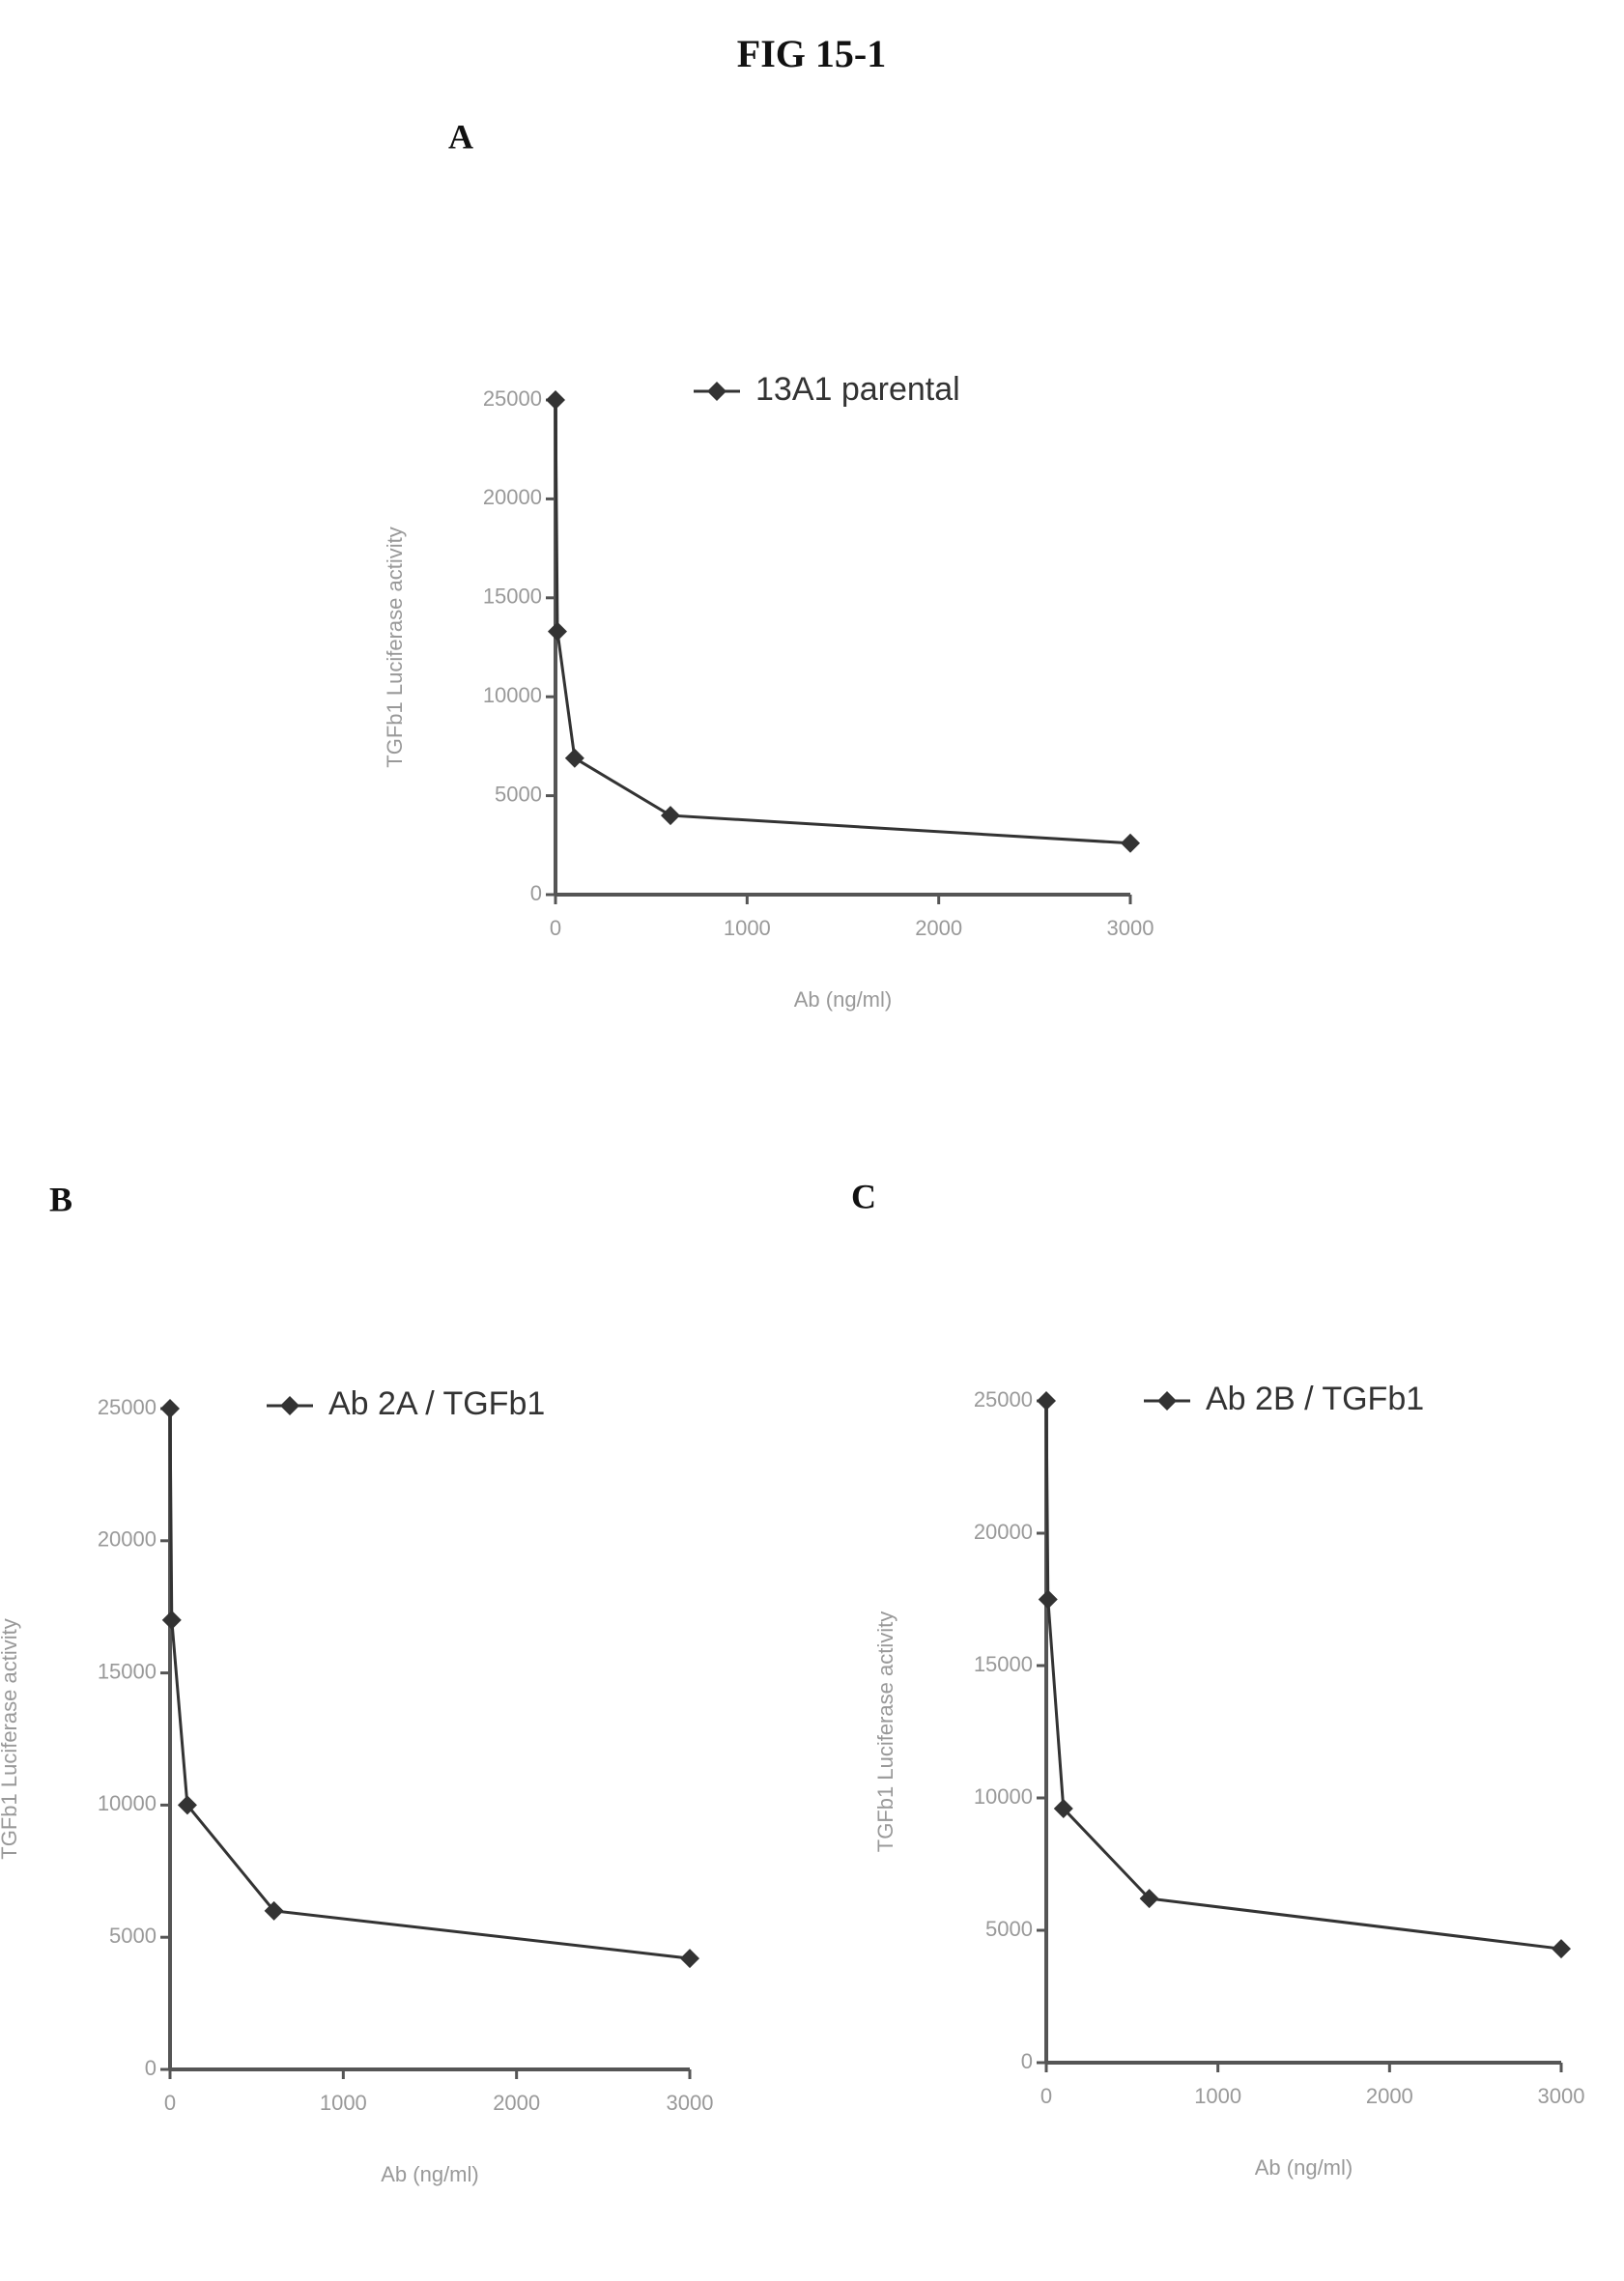 The width and height of the screenshot is (1624, 2281). What do you see at coordinates (437, 1403) in the screenshot?
I see `legend-label: Ab 2A / TGFb1` at bounding box center [437, 1403].